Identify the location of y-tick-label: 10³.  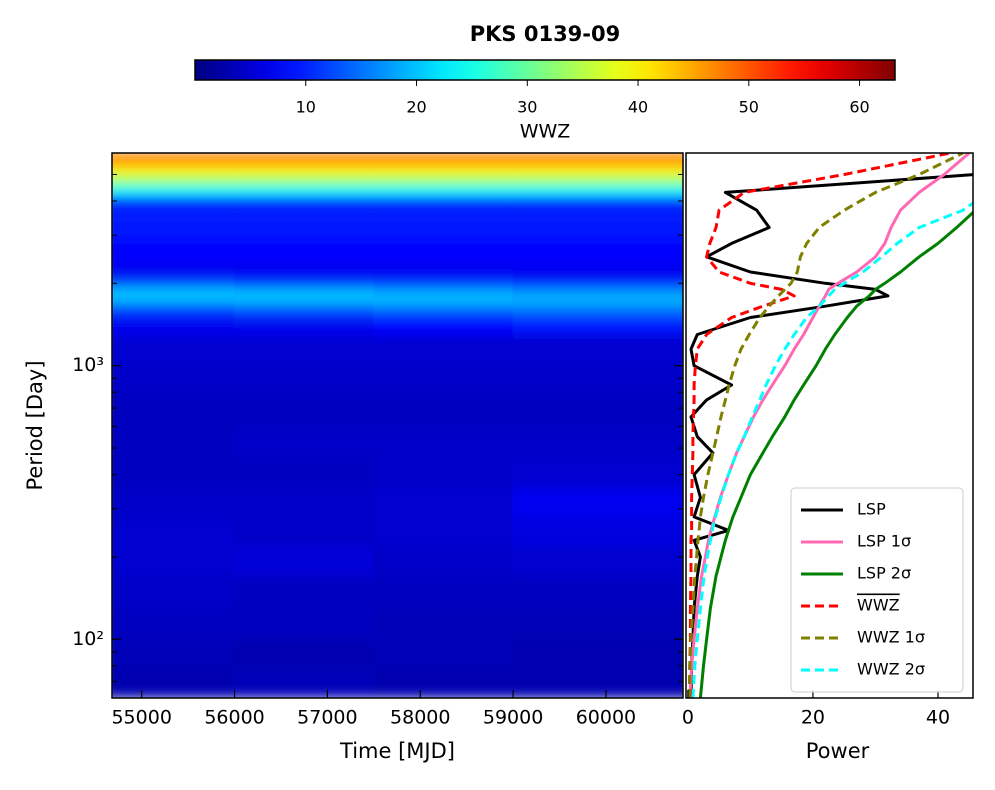
(88, 365).